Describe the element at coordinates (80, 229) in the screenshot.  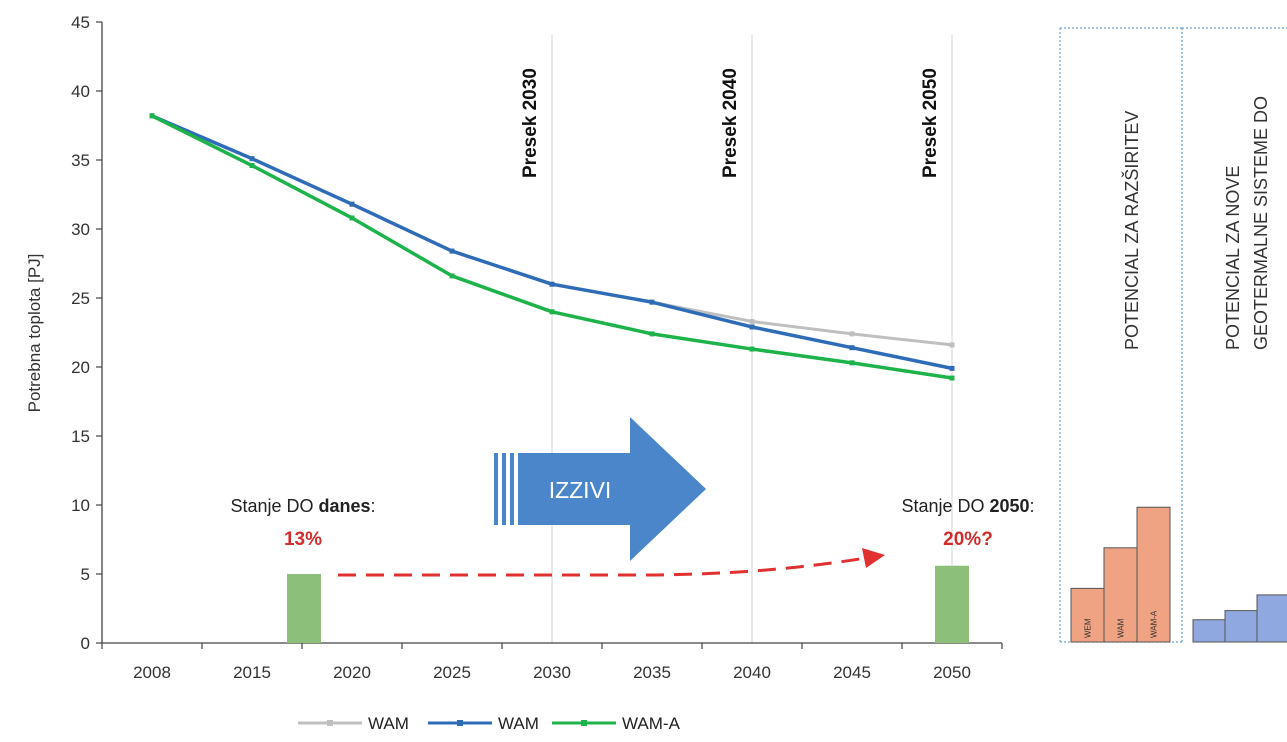
I see `y-tick-label: 30` at that location.